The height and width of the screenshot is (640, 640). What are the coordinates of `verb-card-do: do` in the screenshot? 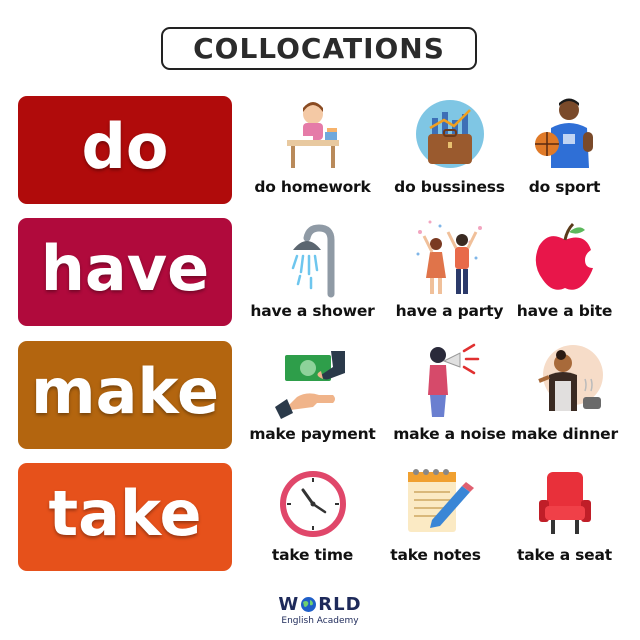 It's located at (125, 150).